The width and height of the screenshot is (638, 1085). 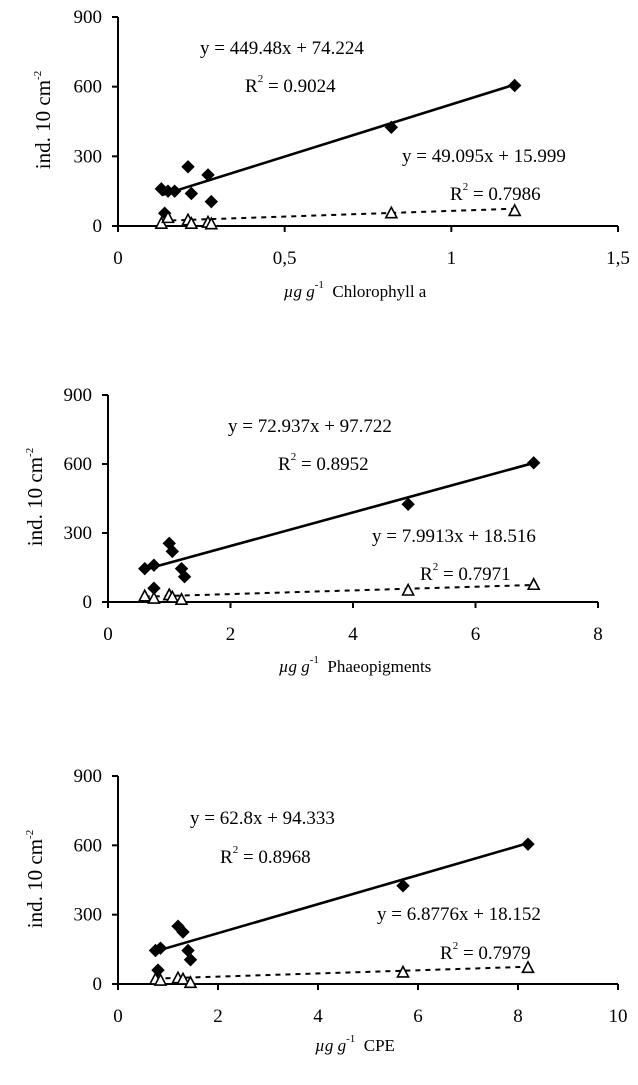 What do you see at coordinates (310, 426) in the screenshot?
I see `regression-equation-series-1: y = 72.937x + 97.722` at bounding box center [310, 426].